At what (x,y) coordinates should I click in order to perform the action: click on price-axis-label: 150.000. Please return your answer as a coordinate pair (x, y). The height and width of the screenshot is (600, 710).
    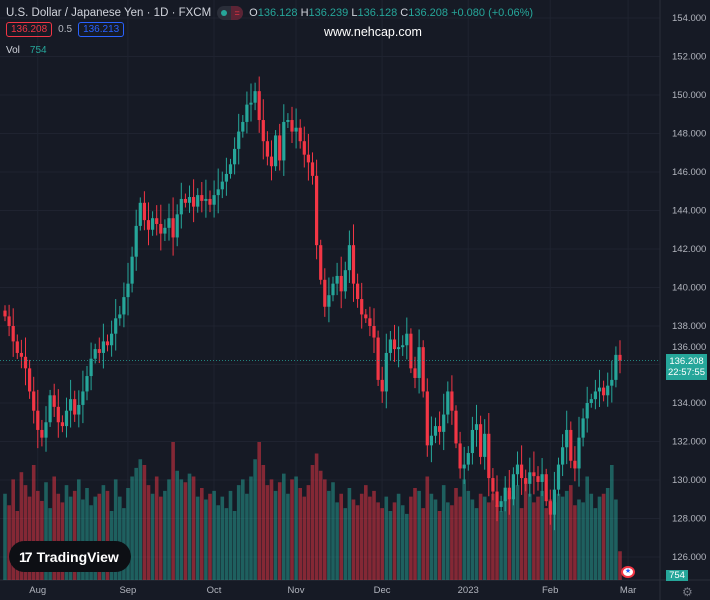
    Looking at the image, I should click on (689, 95).